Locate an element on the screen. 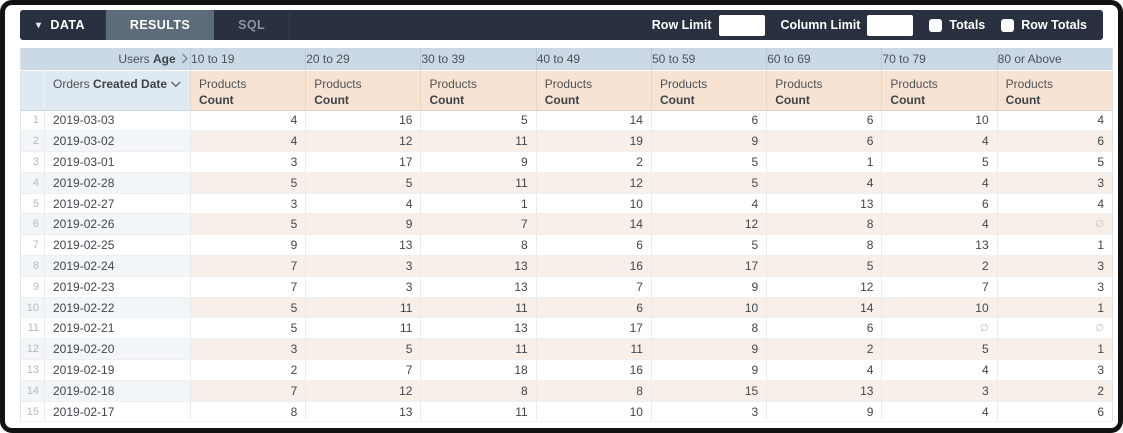 The width and height of the screenshot is (1123, 433). date-cell: 2019-02-28 is located at coordinates (117, 183).